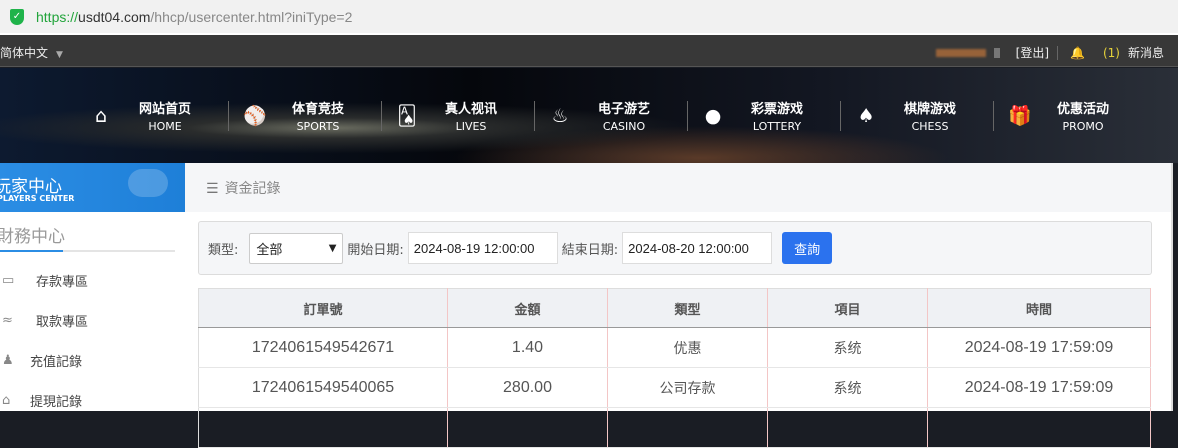 This screenshot has width=1178, height=448. Describe the element at coordinates (323, 347) in the screenshot. I see `table-cell: 1724061549542671` at that location.